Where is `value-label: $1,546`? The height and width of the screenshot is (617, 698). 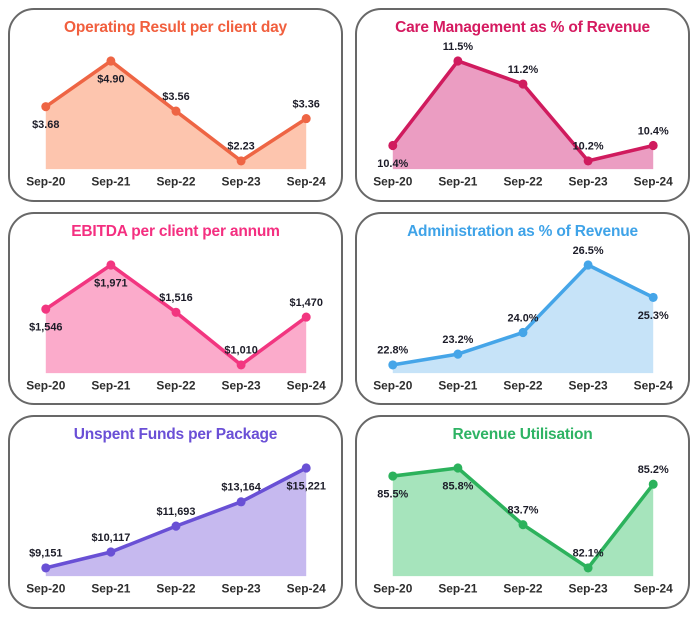 value-label: $1,546 is located at coordinates (45, 327).